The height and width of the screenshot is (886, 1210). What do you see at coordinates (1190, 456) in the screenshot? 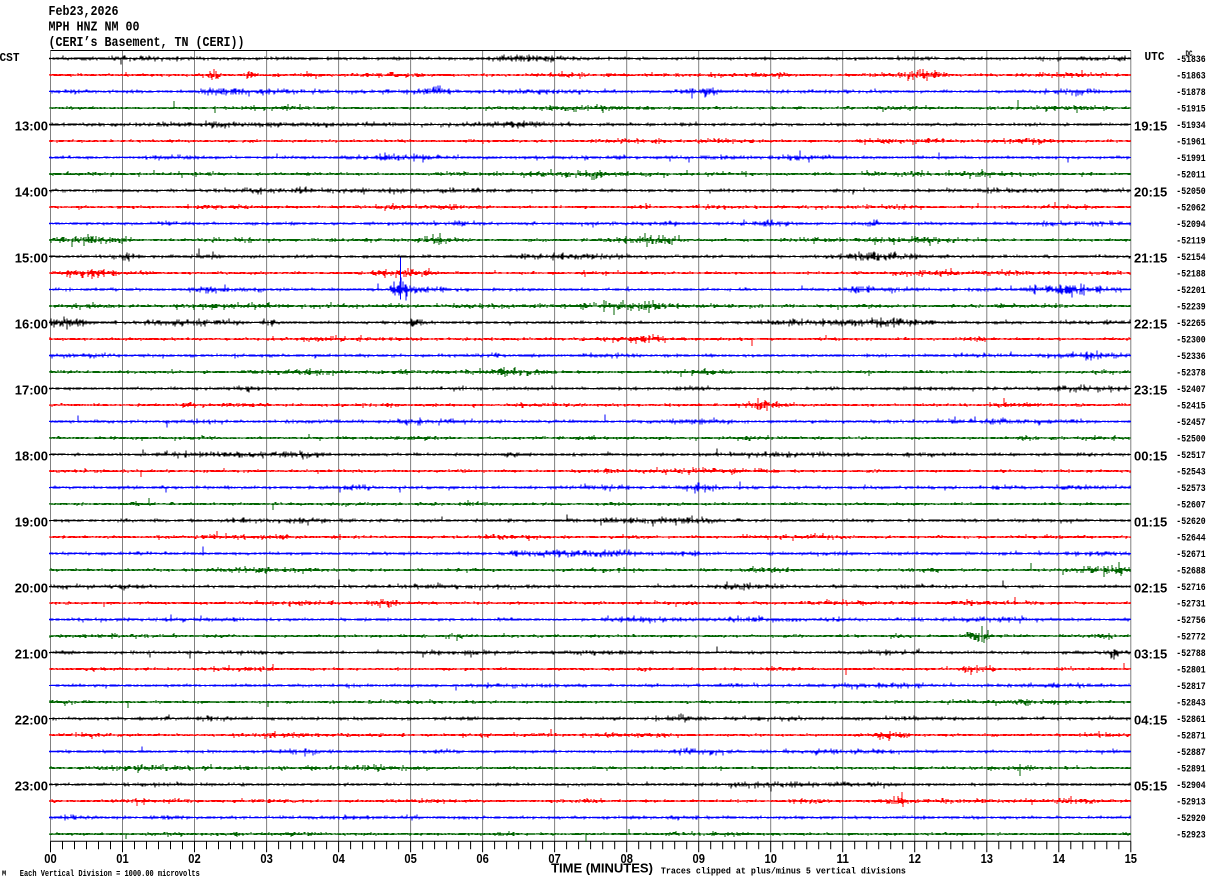
I see `svg-text: -52517` at bounding box center [1190, 456].